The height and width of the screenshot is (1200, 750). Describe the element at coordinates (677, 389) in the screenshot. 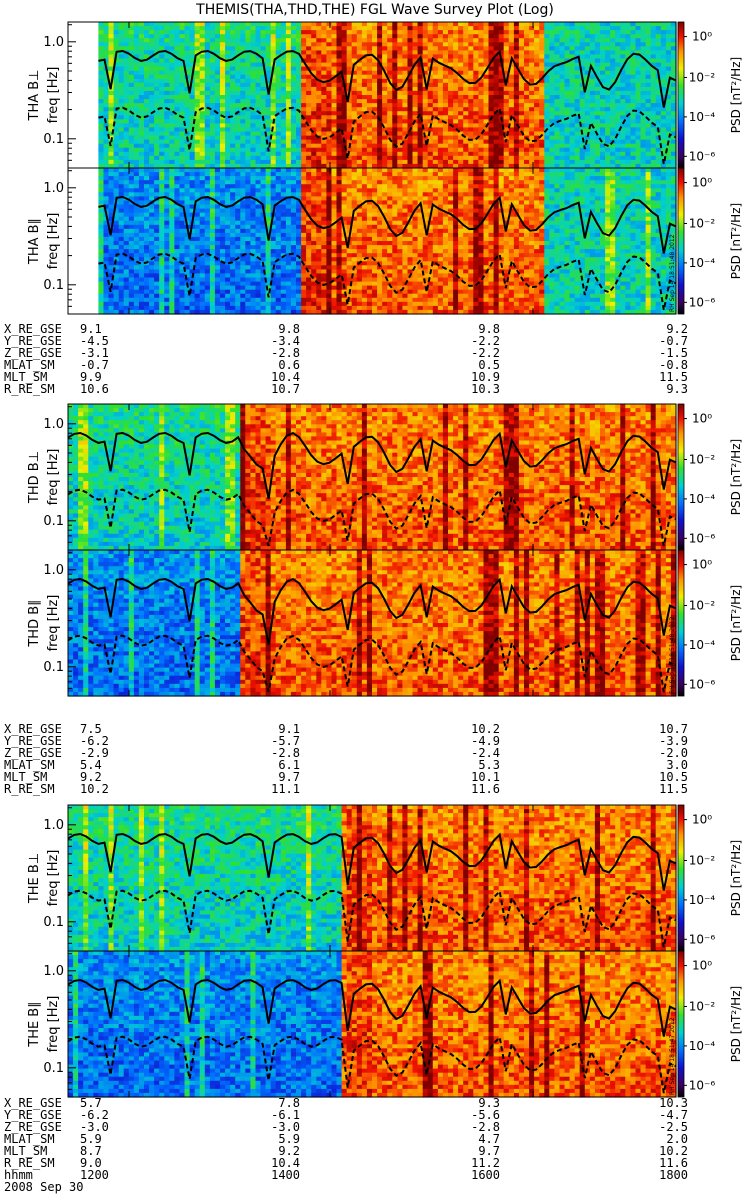

I see `ephemeris-value: 9.3` at that location.